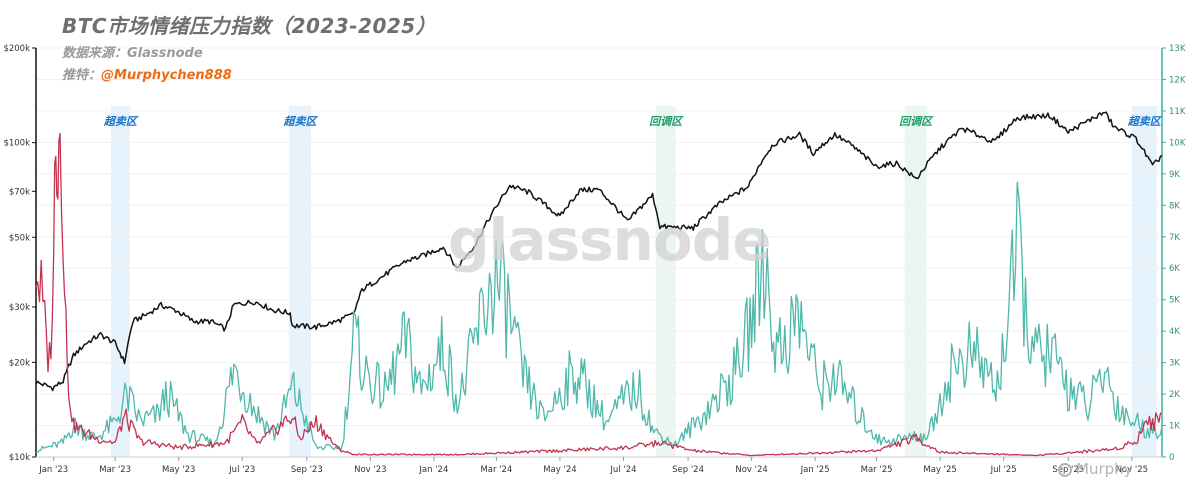  Describe the element at coordinates (1174, 238) in the screenshot. I see `right-tick-label: 7K` at that location.